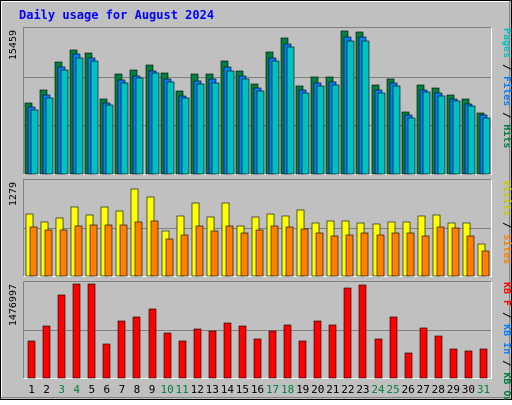  What do you see at coordinates (61, 389) in the screenshot?
I see `x-tick-label: 3` at bounding box center [61, 389].